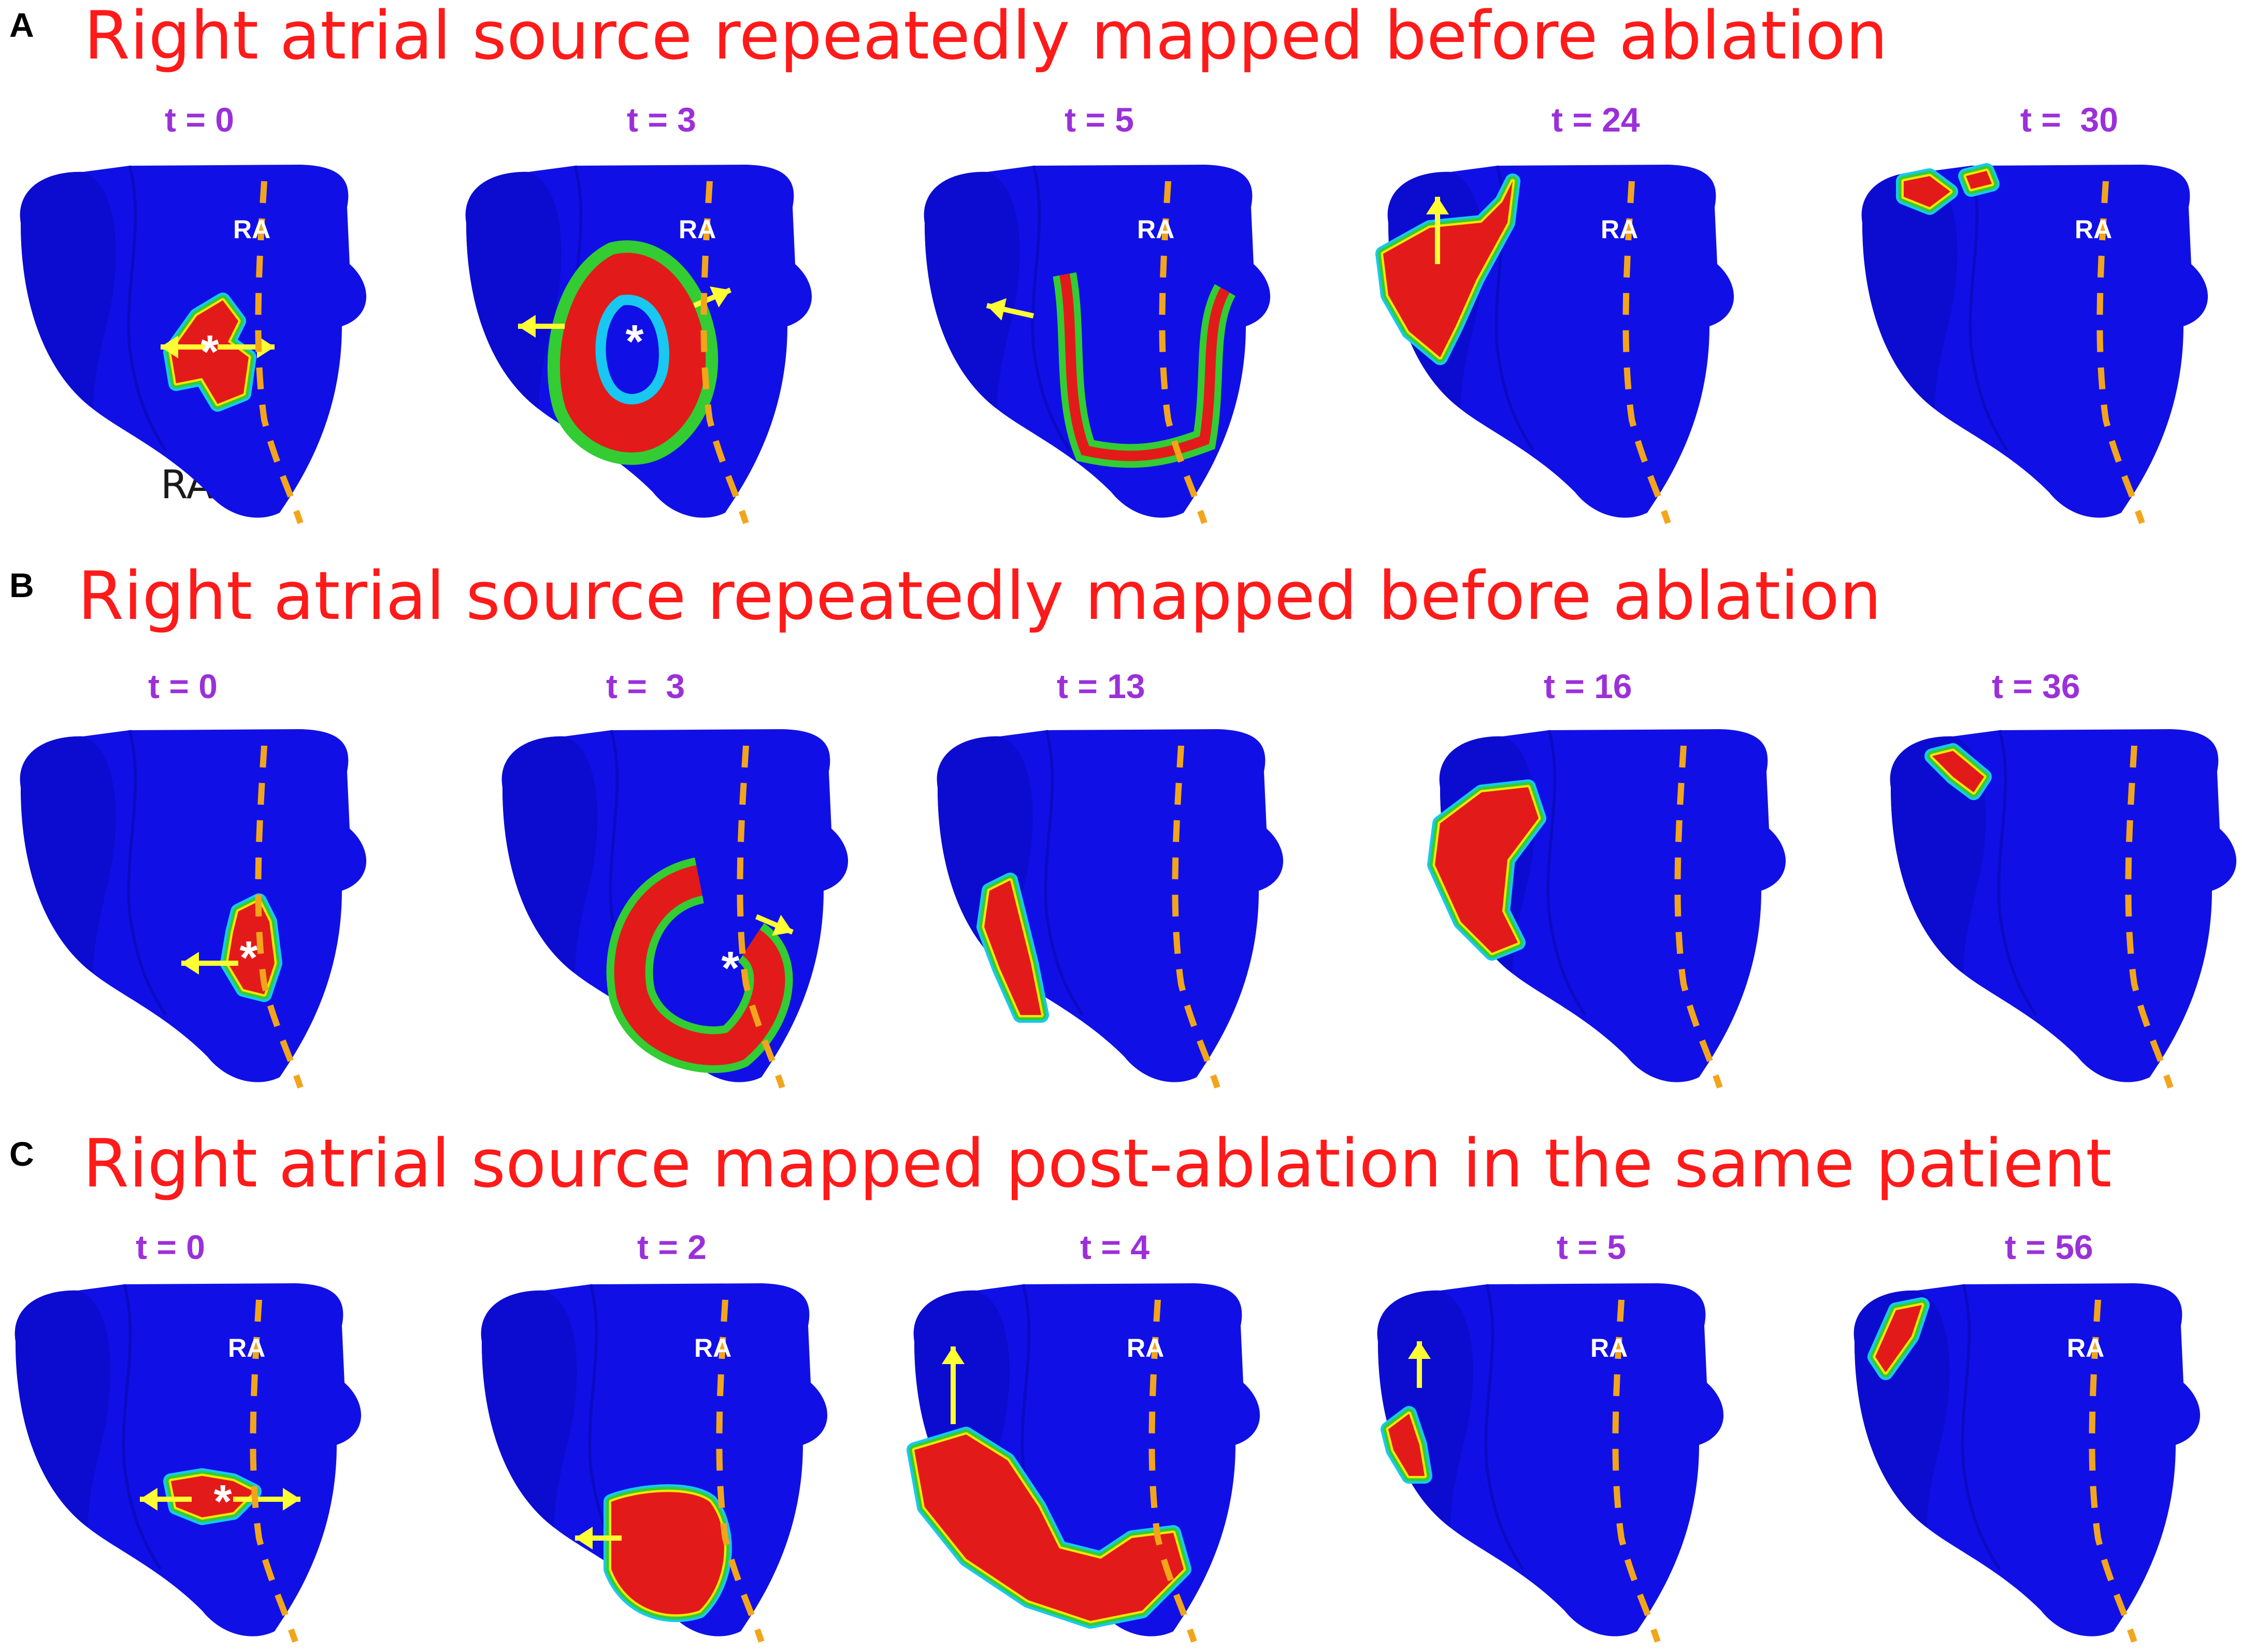 The width and height of the screenshot is (2242, 1652). Describe the element at coordinates (720, 297) in the screenshot. I see `a1-arrow-right-head` at that location.